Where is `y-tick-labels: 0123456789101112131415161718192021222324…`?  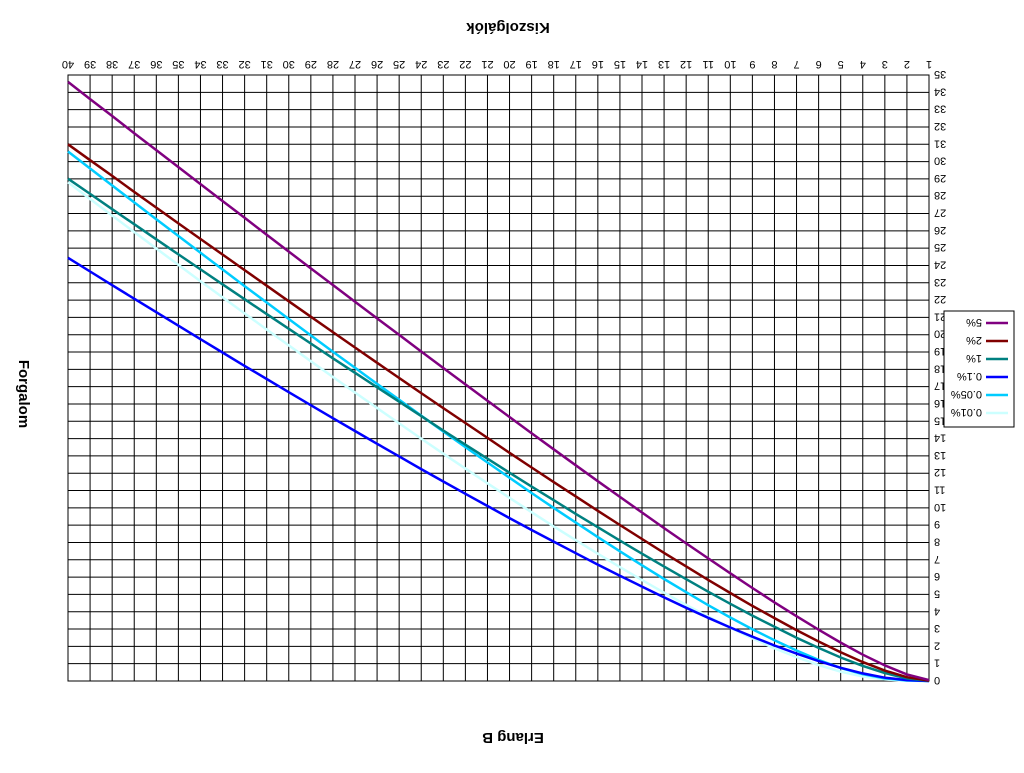 y-tick-labels: 0123456789101112131415161718192021222324… is located at coordinates (940, 377).